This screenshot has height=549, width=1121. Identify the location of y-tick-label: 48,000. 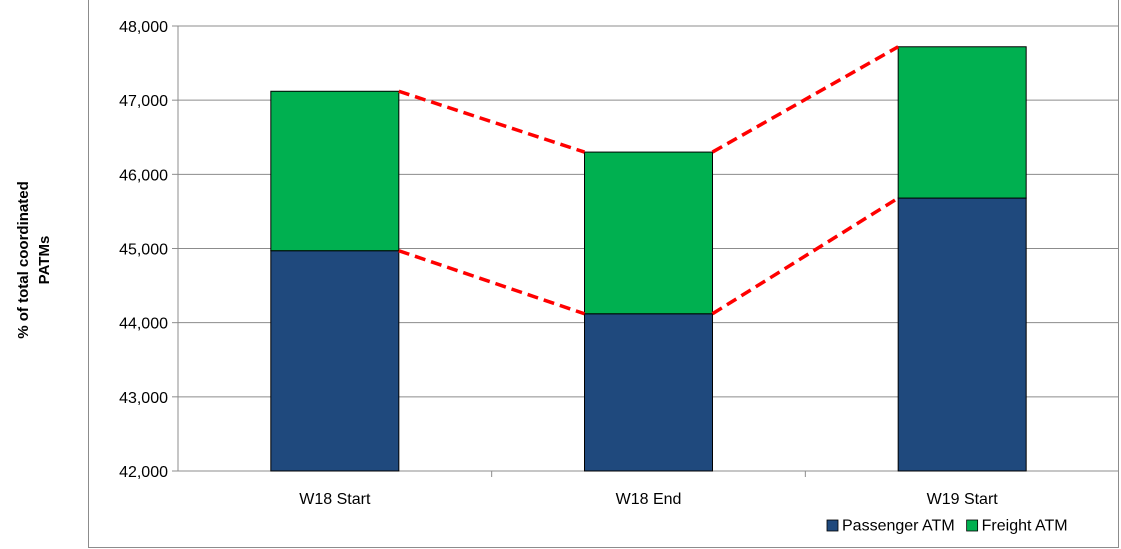
(143, 27).